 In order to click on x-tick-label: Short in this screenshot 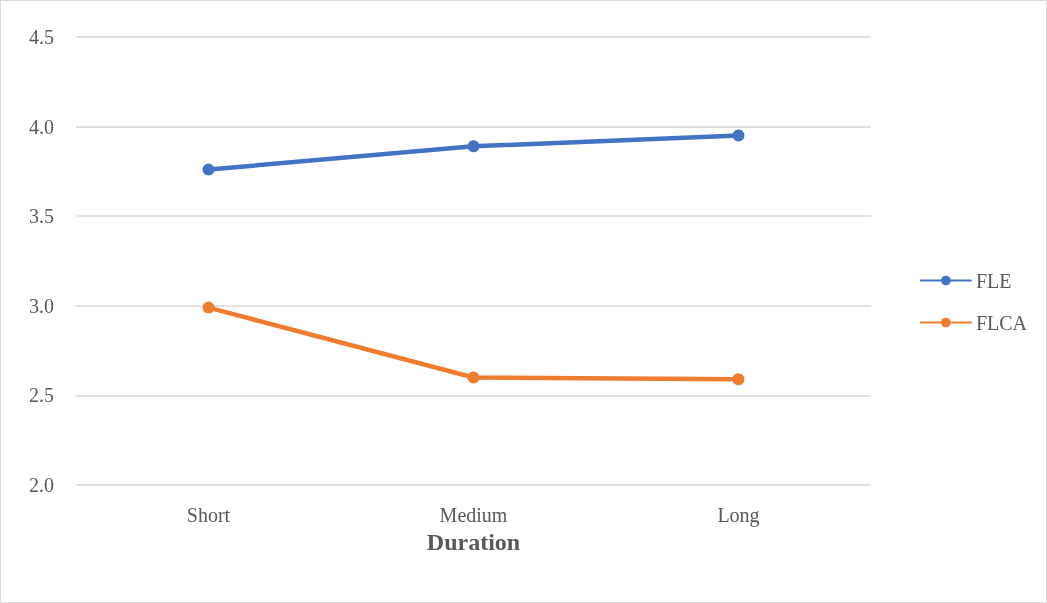, I will do `click(208, 515)`.